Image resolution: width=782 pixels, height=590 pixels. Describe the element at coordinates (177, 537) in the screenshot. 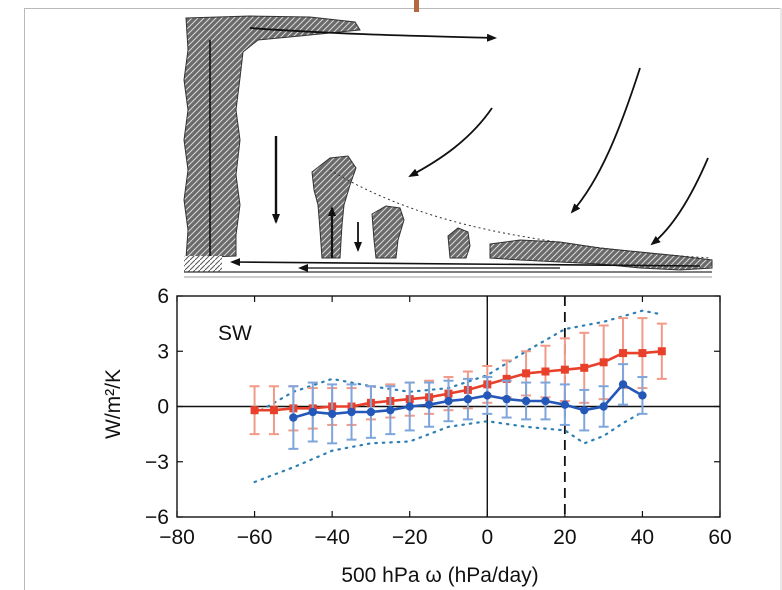

I see `x-tick-label: −80` at that location.